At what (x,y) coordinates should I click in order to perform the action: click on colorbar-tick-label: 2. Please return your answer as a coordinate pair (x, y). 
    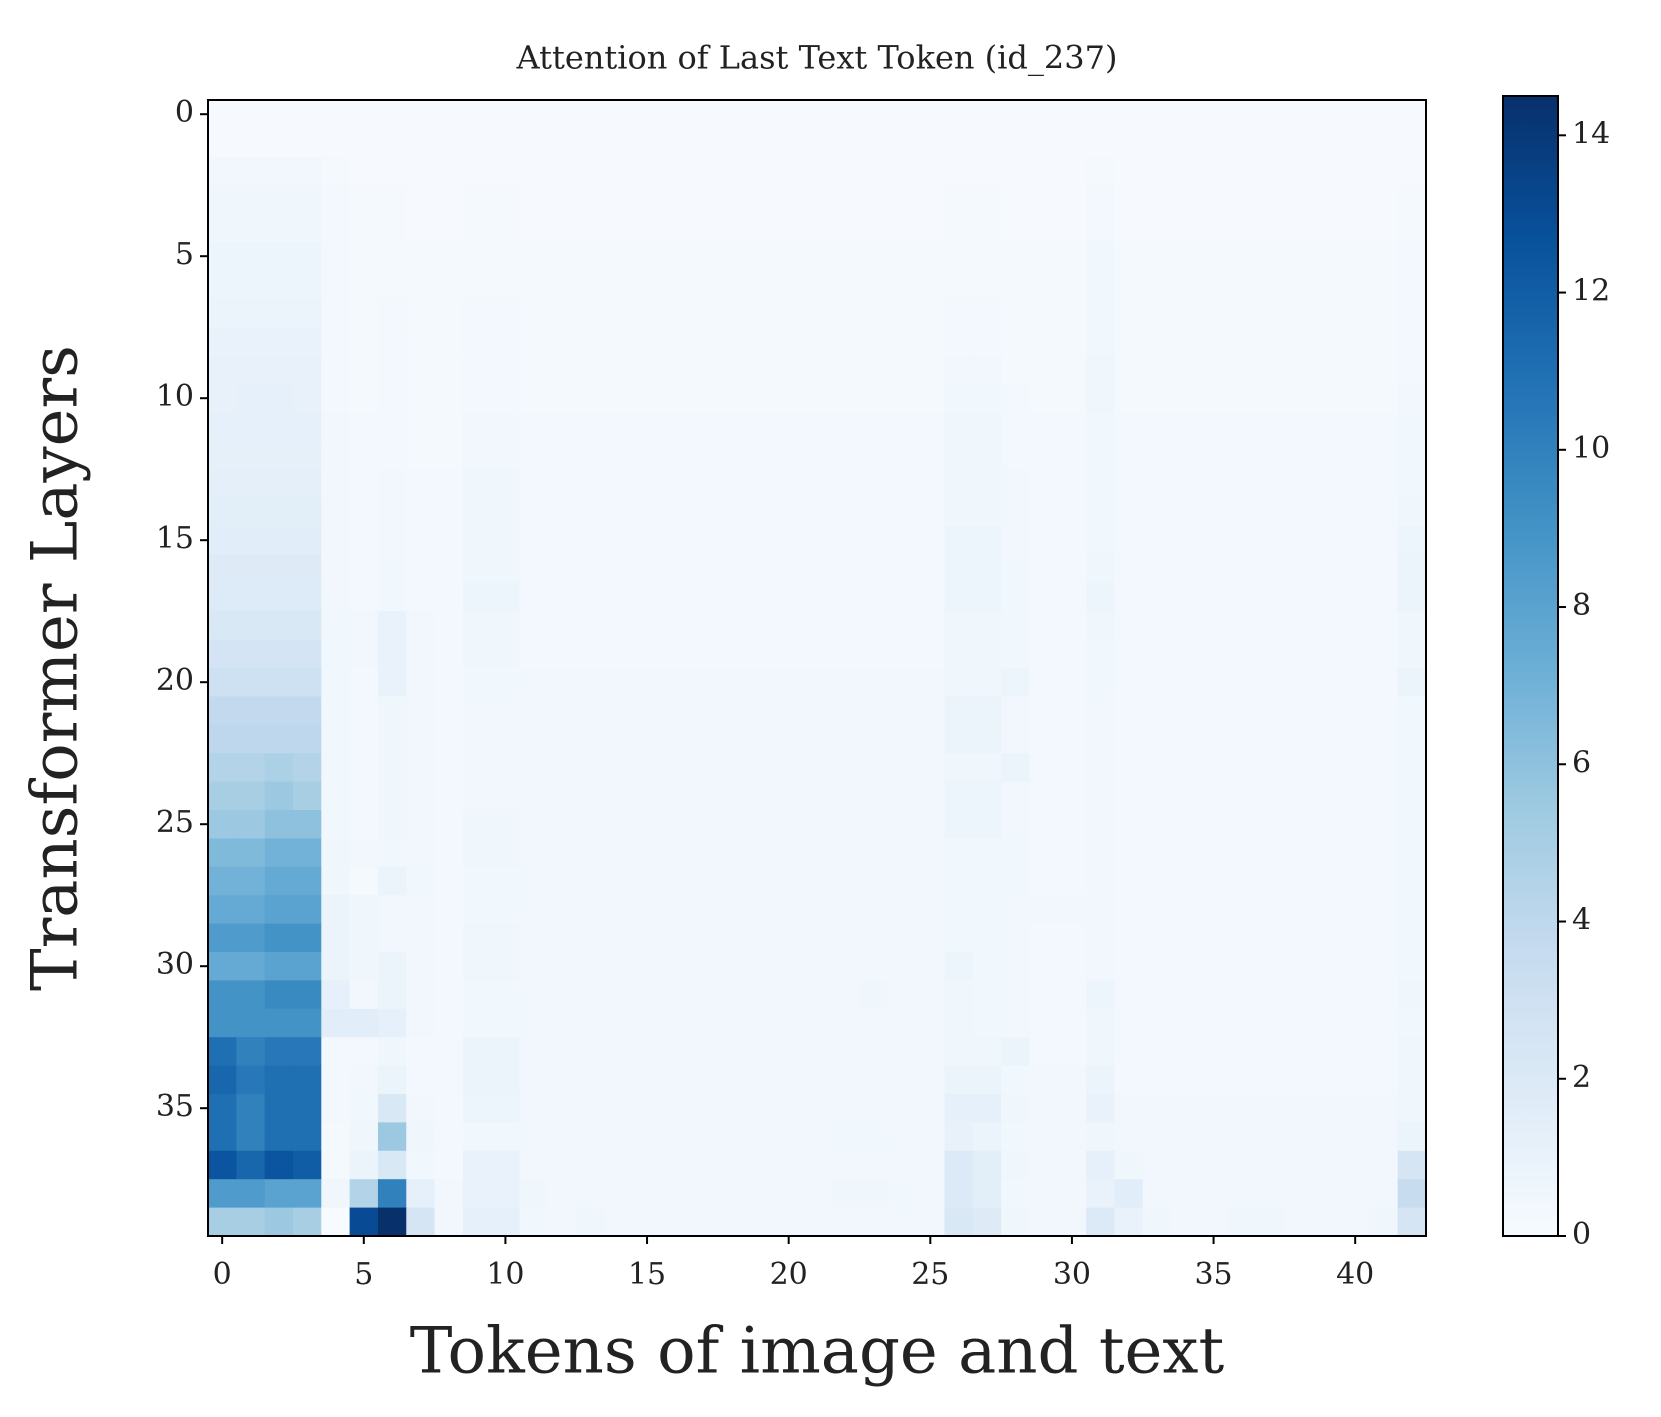
    Looking at the image, I should click on (1581, 1077).